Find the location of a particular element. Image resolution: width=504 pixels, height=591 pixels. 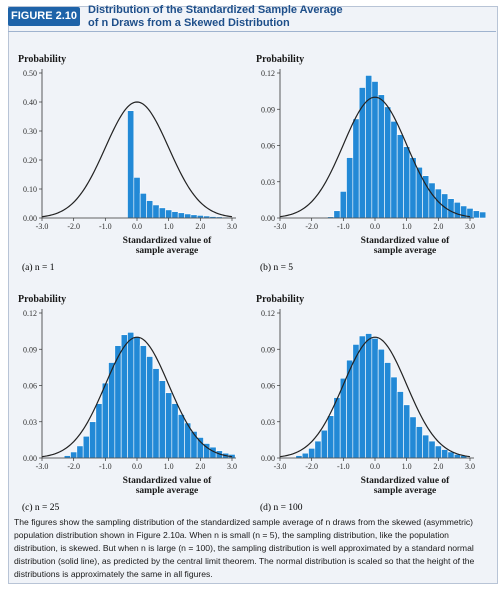

subcaption-c: (c) n = 25 is located at coordinates (41, 507).